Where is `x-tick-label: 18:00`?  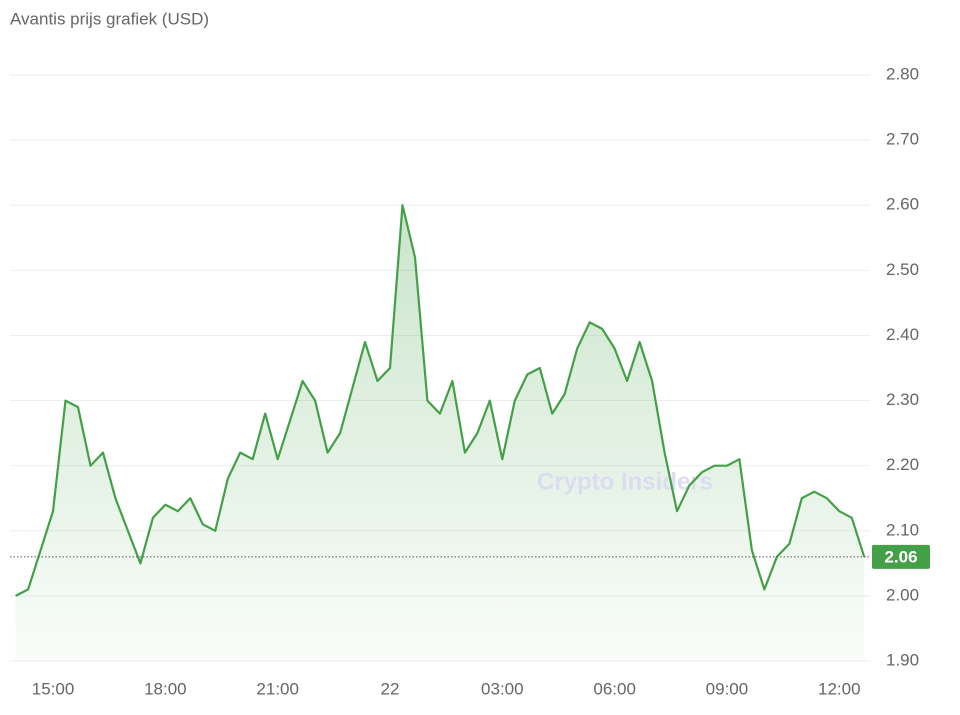 x-tick-label: 18:00 is located at coordinates (165, 688).